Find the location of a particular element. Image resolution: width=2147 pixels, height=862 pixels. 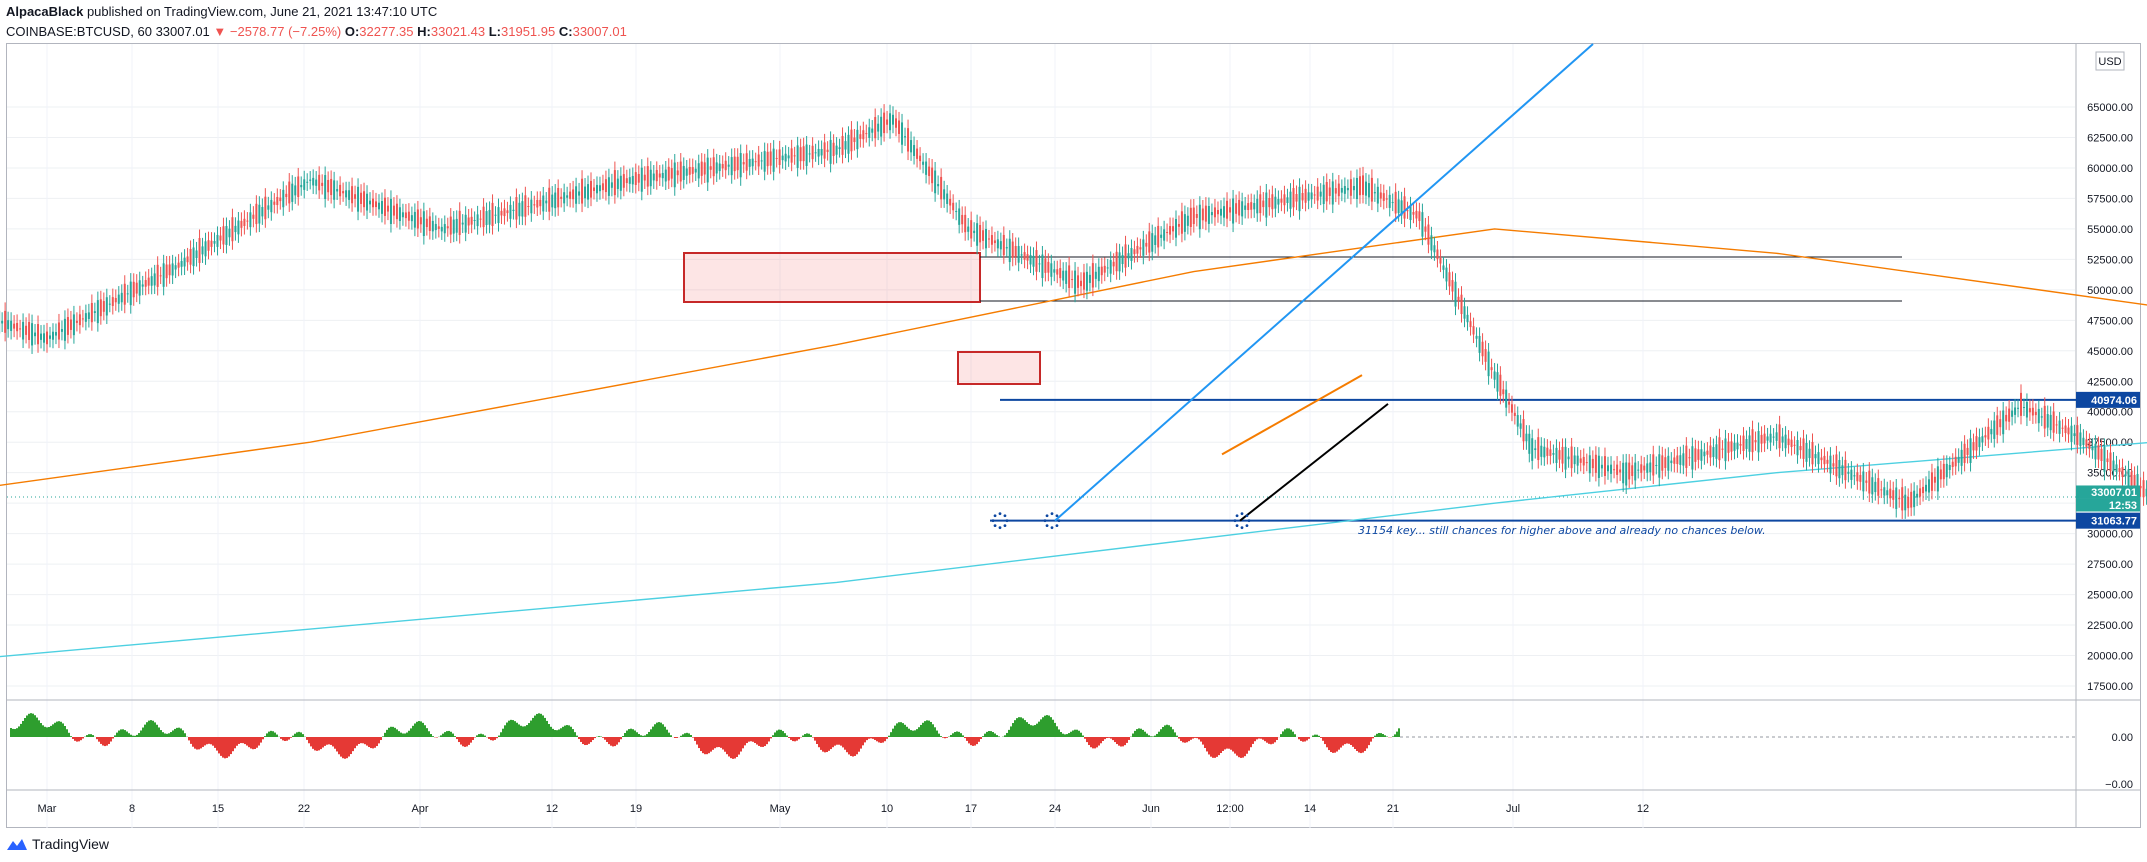

x-tick-label: 21 is located at coordinates (1393, 809).